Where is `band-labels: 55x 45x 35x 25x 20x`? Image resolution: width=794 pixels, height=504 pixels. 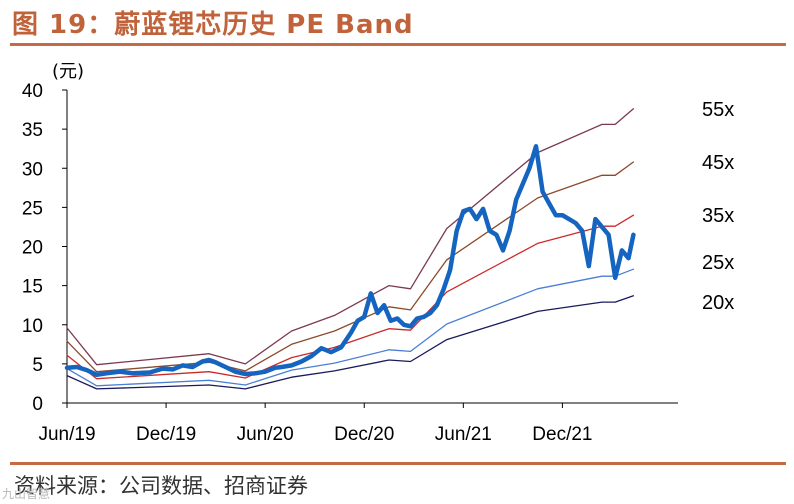 band-labels: 55x 45x 35x 25x 20x is located at coordinates (718, 206).